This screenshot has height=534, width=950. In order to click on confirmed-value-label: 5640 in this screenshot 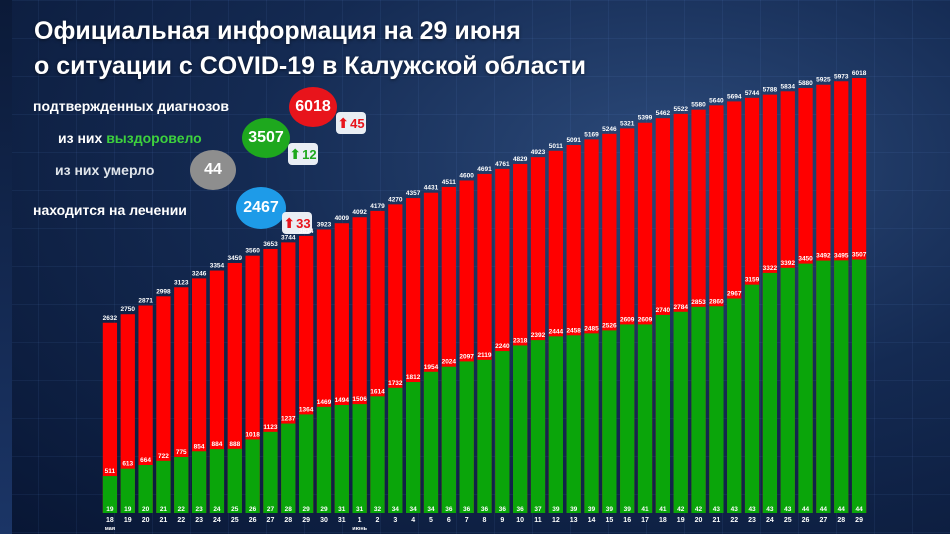, I will do `click(716, 100)`.